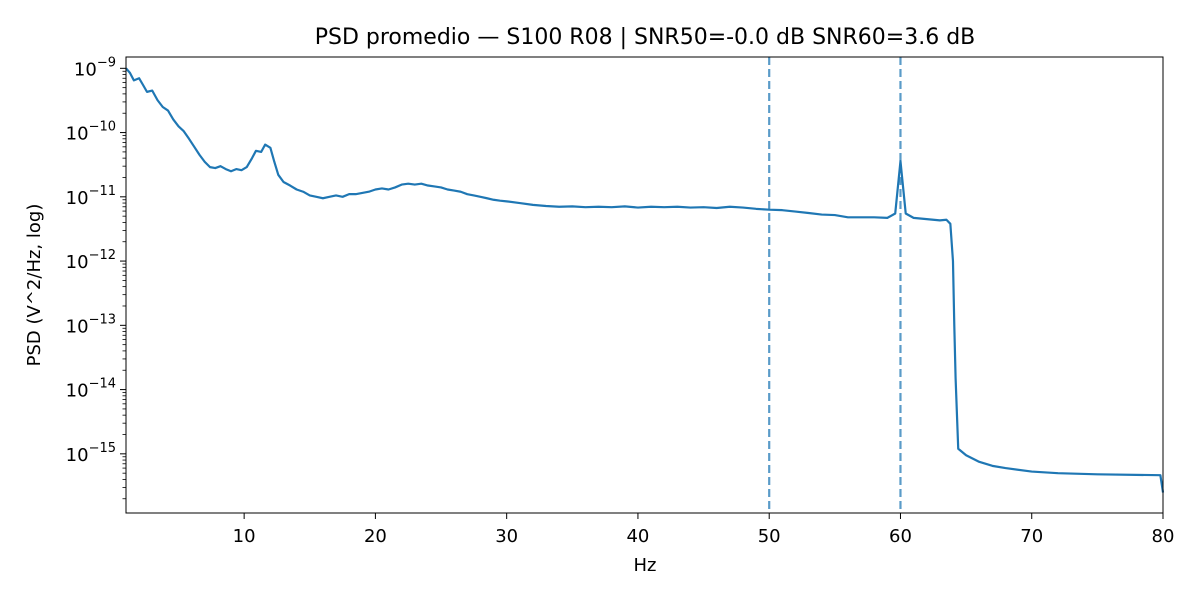 This screenshot has width=1200, height=604. Describe the element at coordinates (96, 277) in the screenshot. I see `y-axis-ticks: 10−15 10−14 10−13 10−12 10−11 10−10 10−9` at that location.